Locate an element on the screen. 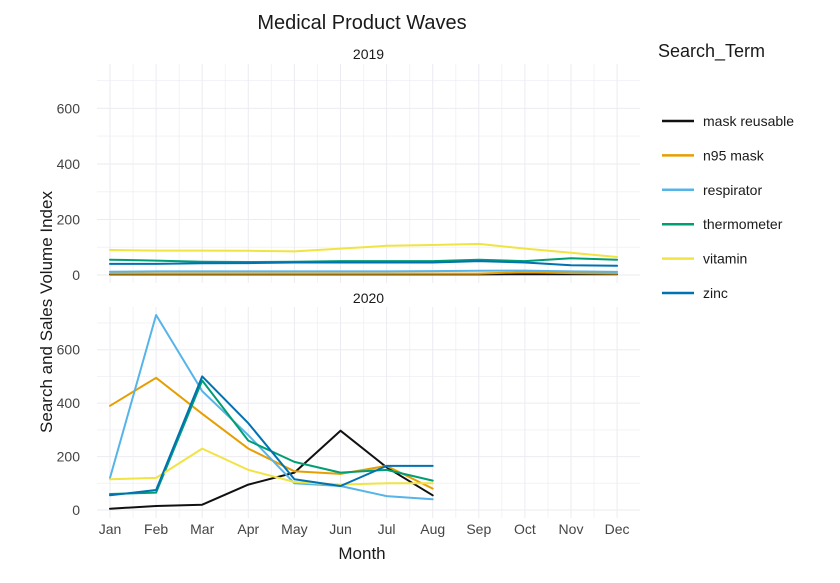 This screenshot has height=583, width=840. legend-label: vitamin is located at coordinates (725, 259).